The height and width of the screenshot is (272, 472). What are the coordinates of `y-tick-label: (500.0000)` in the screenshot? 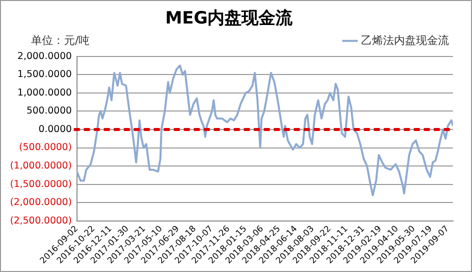 It's located at (45, 148).